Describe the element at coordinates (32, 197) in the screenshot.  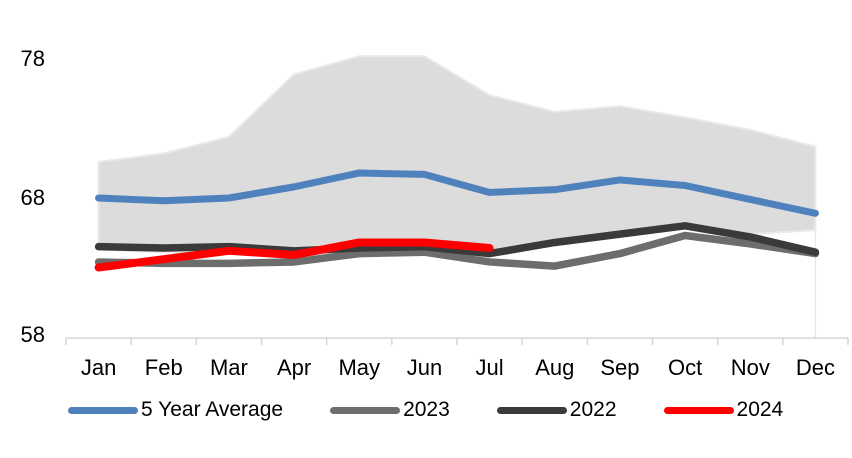
I see `y-axis-label-68: 68` at that location.